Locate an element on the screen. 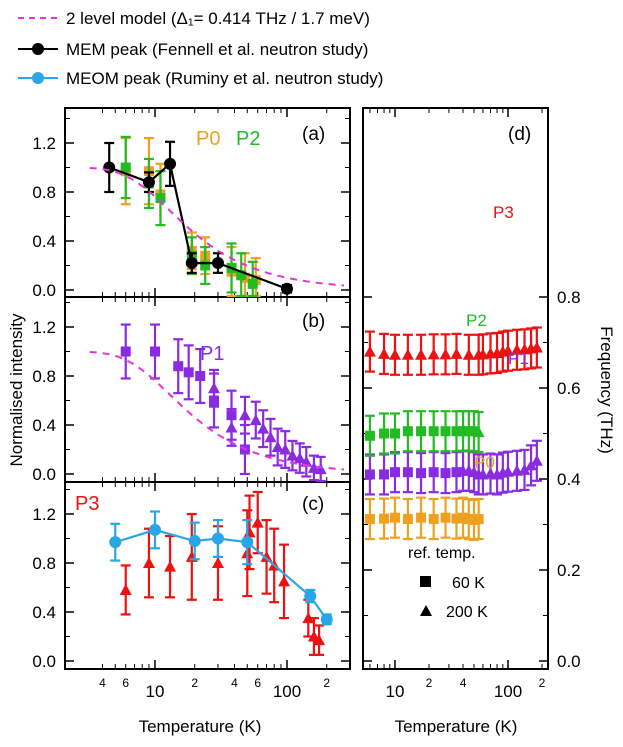  panel-c-letter: (c) is located at coordinates (313, 504).